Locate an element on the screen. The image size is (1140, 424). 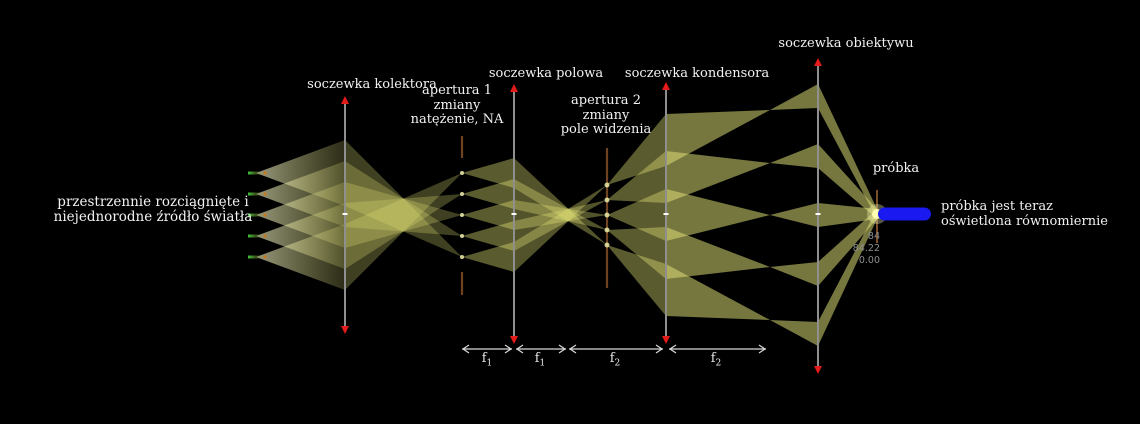
condenser-handle-bottom is located at coordinates (666, 340).